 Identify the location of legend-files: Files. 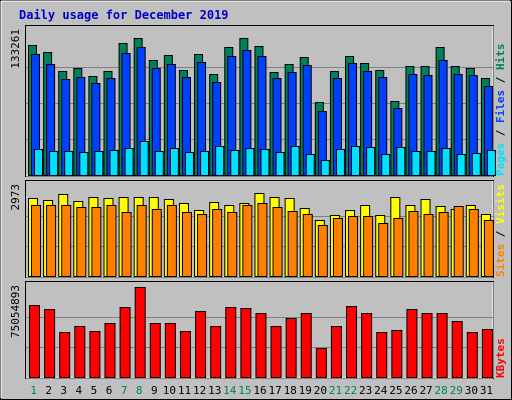
(500, 106).